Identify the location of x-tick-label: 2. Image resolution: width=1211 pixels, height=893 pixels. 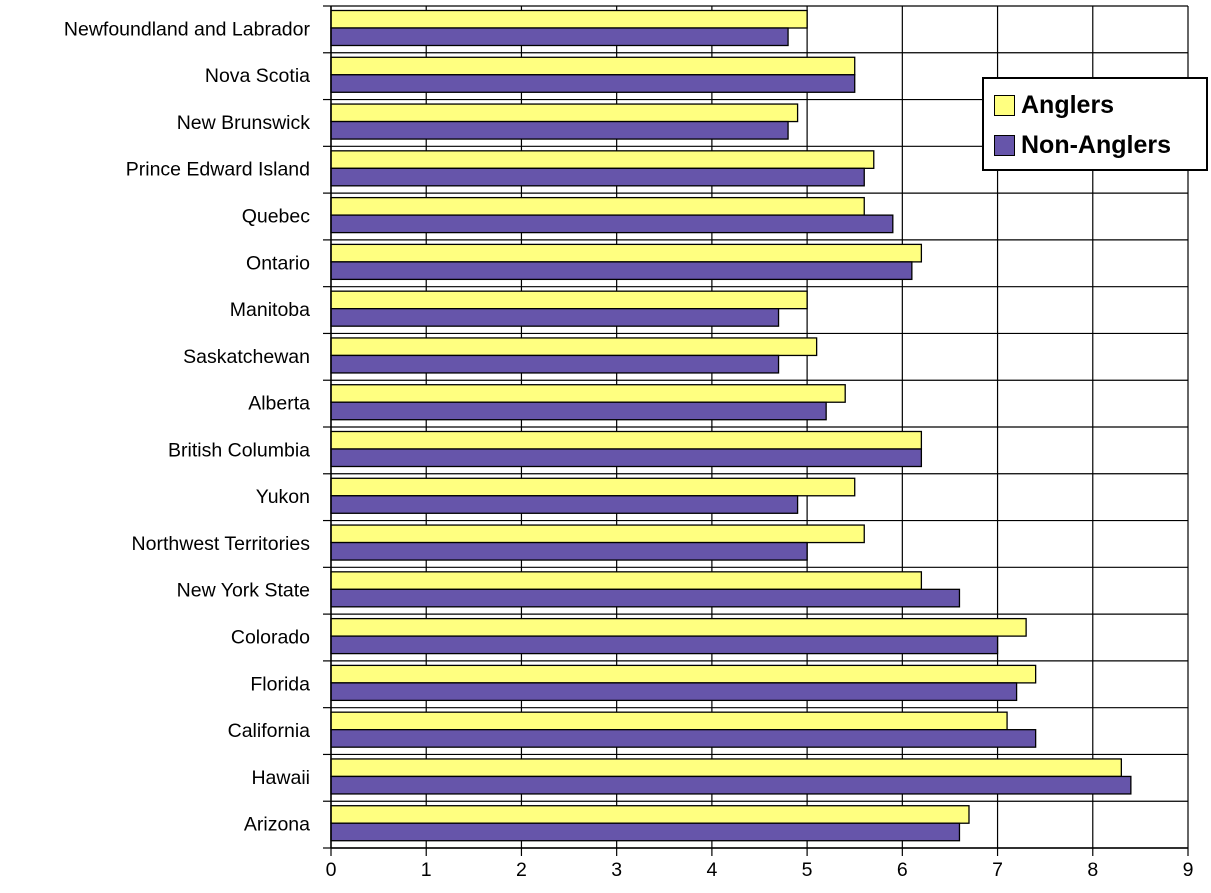
(521, 870).